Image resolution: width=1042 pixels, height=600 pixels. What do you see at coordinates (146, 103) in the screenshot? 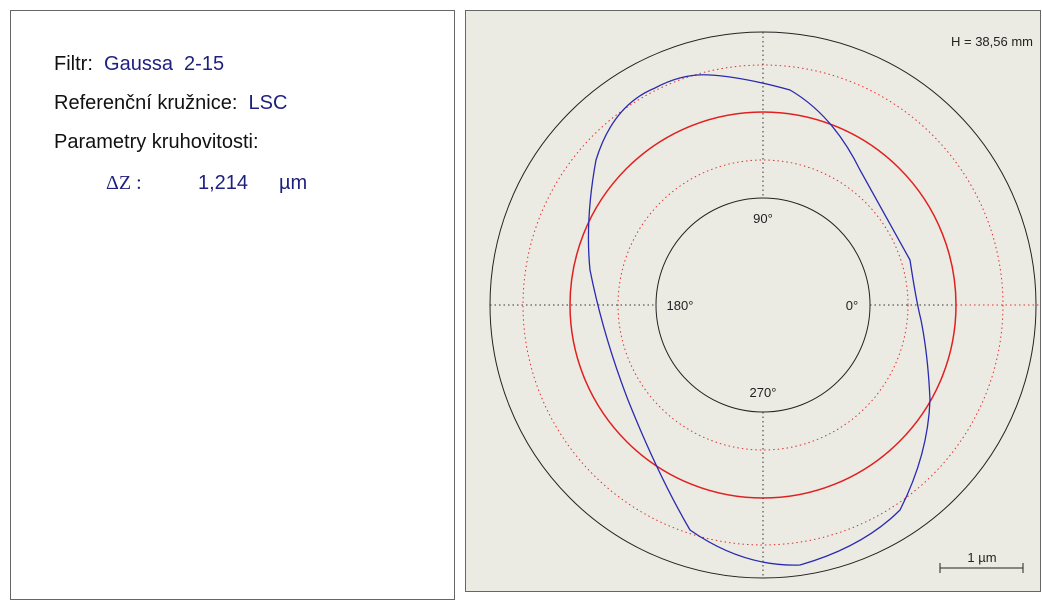
I see `reference-label: Referenční kružnice:` at bounding box center [146, 103].